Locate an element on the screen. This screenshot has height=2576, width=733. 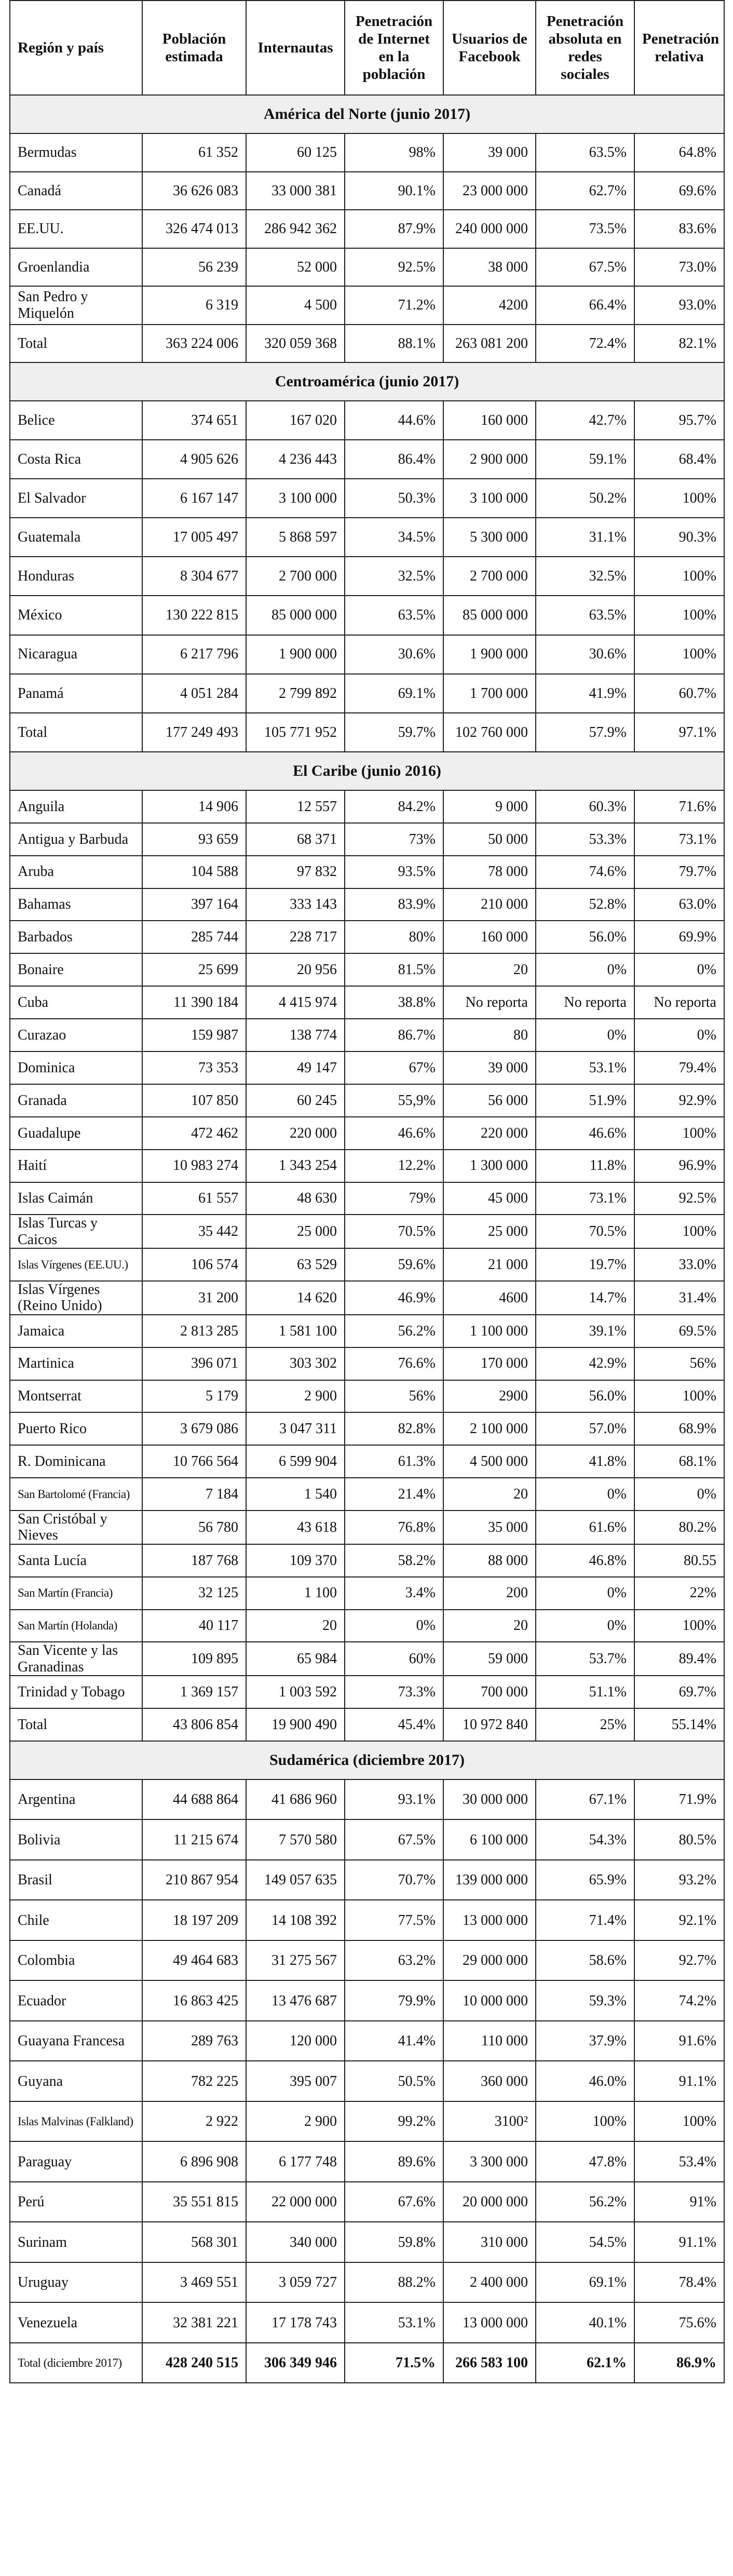
cell-internet-penetration: 63.2% is located at coordinates (394, 1960).